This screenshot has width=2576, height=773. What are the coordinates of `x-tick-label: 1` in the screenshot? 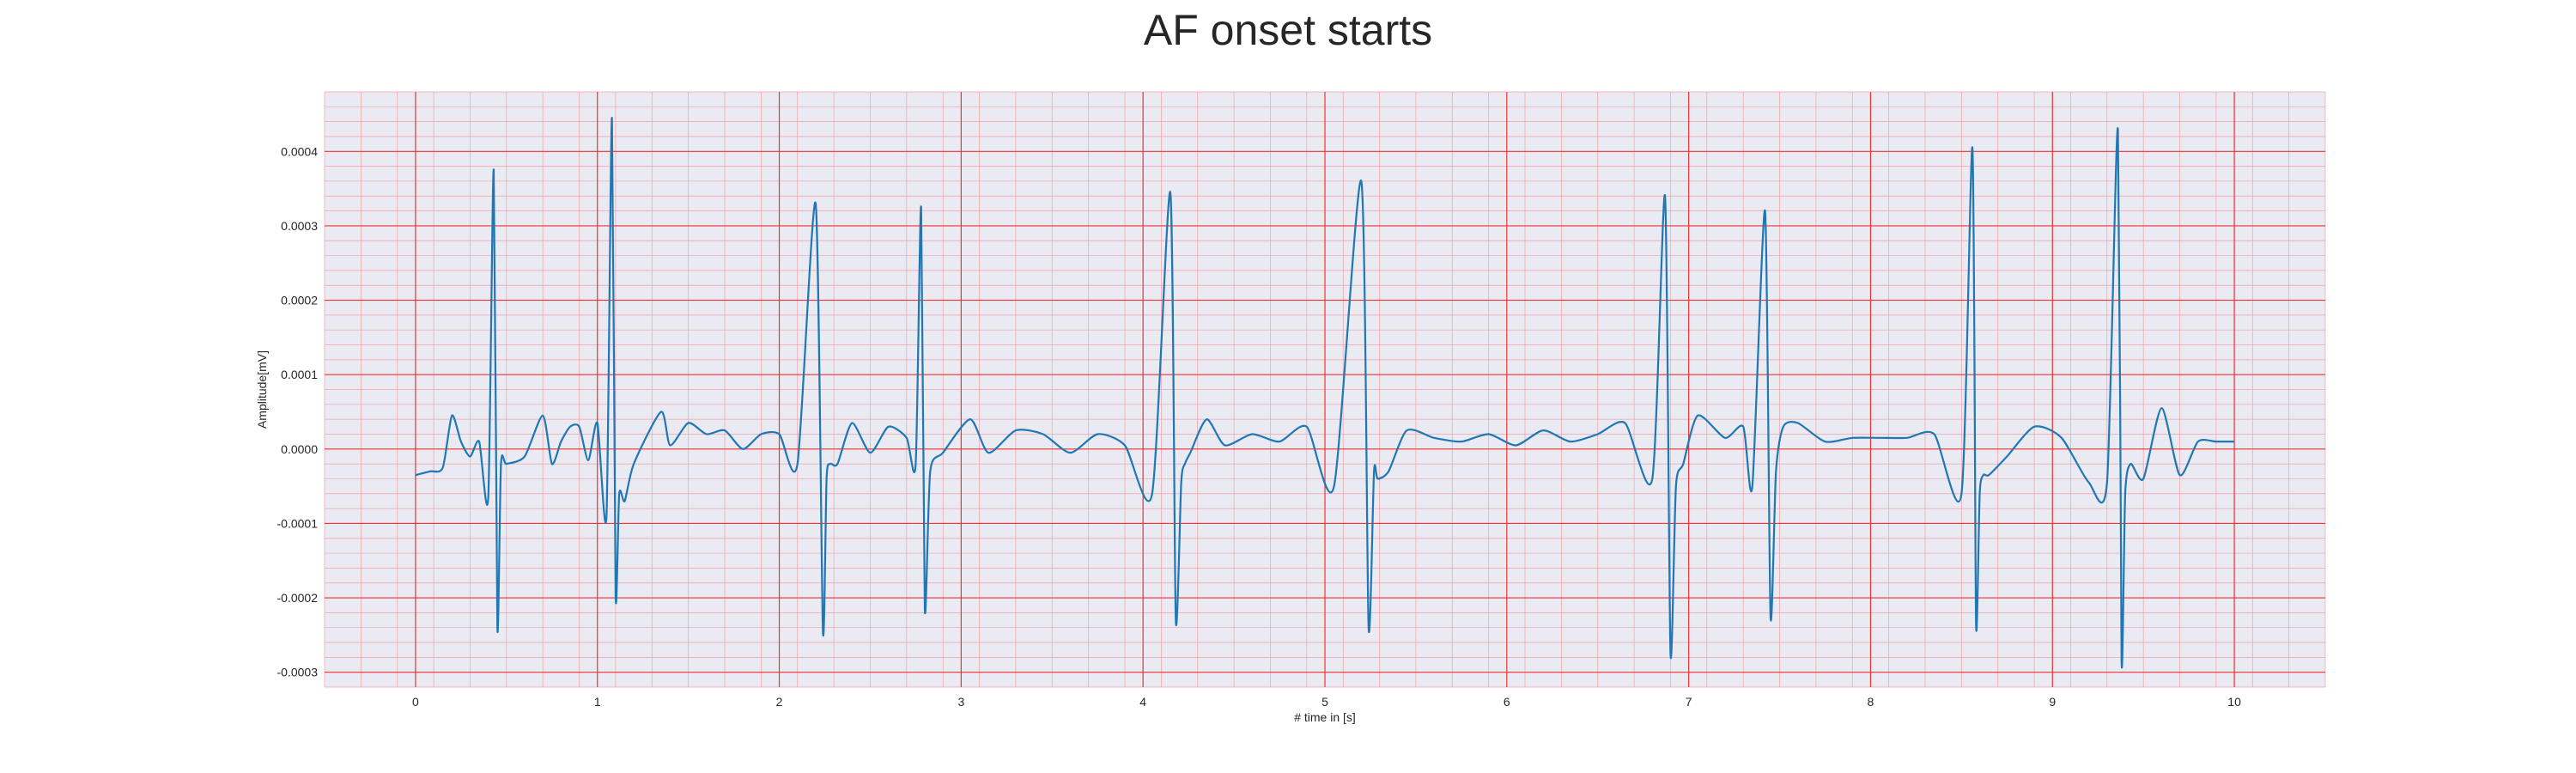 It's located at (597, 702).